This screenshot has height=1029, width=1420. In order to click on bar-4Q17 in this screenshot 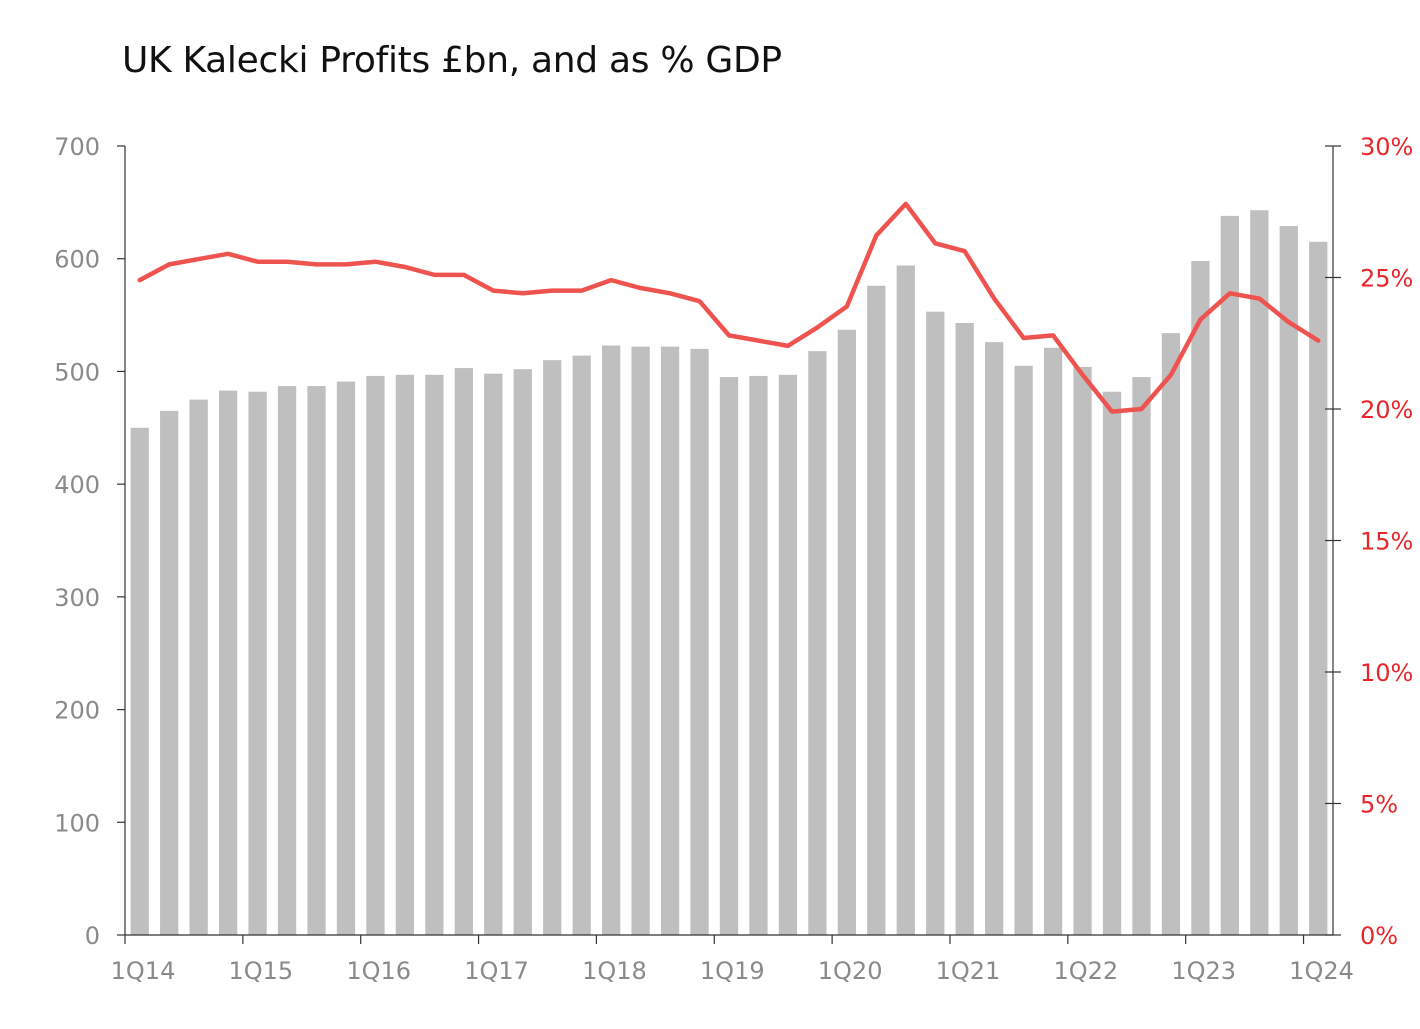, I will do `click(581, 645)`.